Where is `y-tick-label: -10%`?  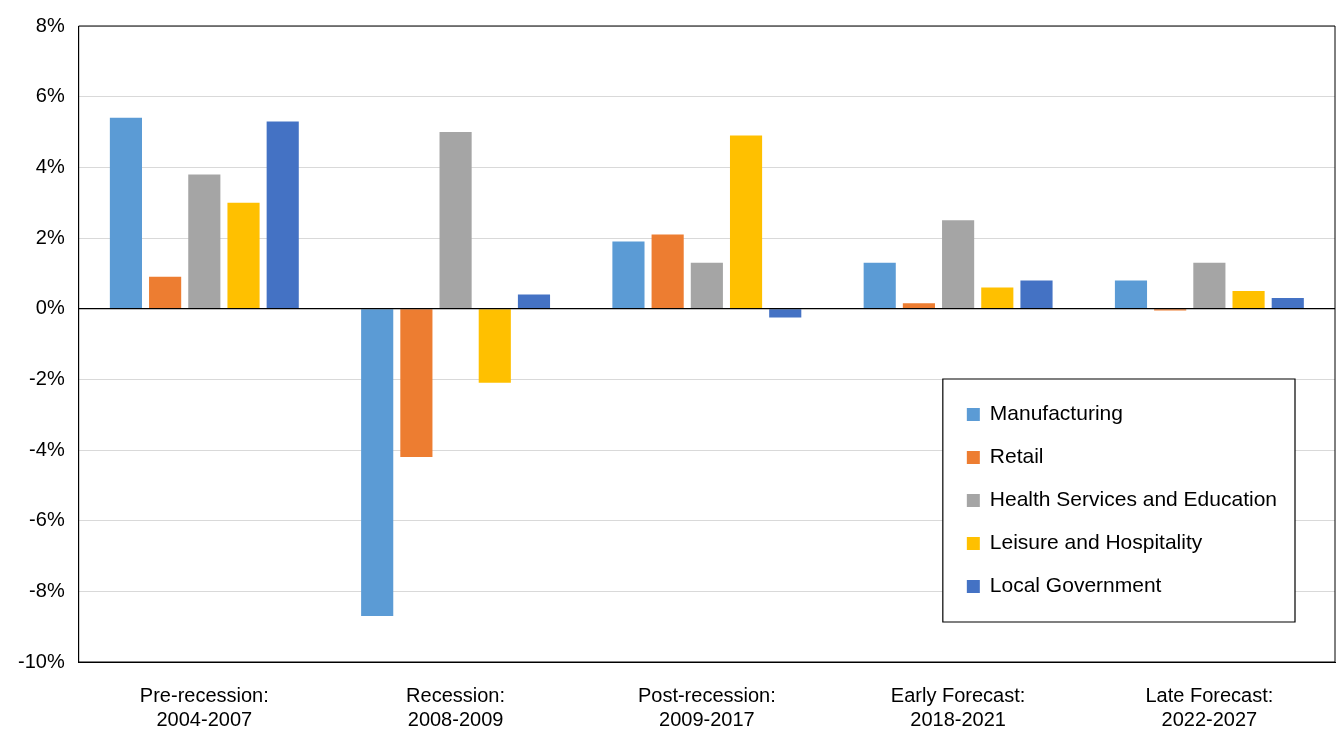 y-tick-label: -10% is located at coordinates (41, 660).